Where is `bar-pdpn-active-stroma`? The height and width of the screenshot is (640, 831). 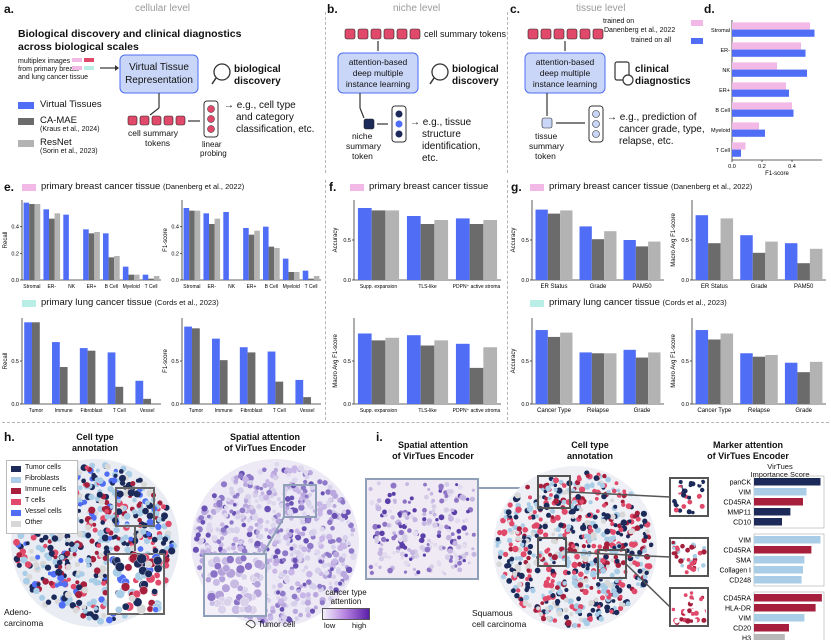
bar-pdpn-active-stroma is located at coordinates (476, 385).